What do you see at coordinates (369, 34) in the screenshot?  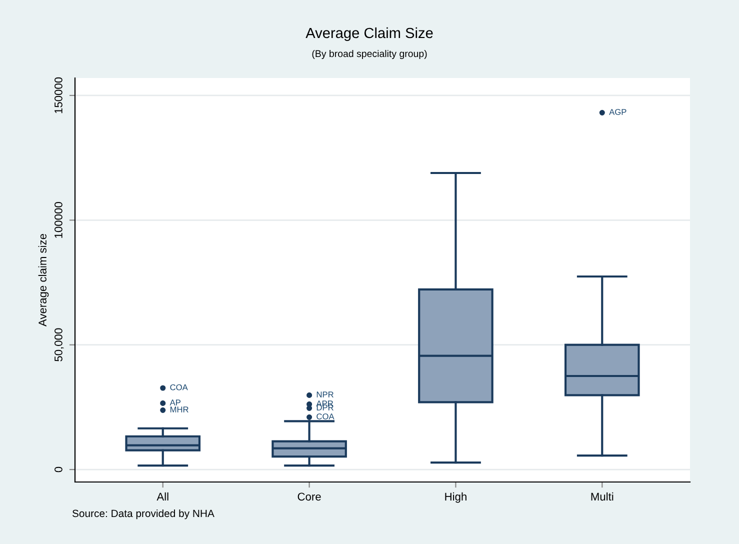 I see `chart-title: Average Claim Size` at bounding box center [369, 34].